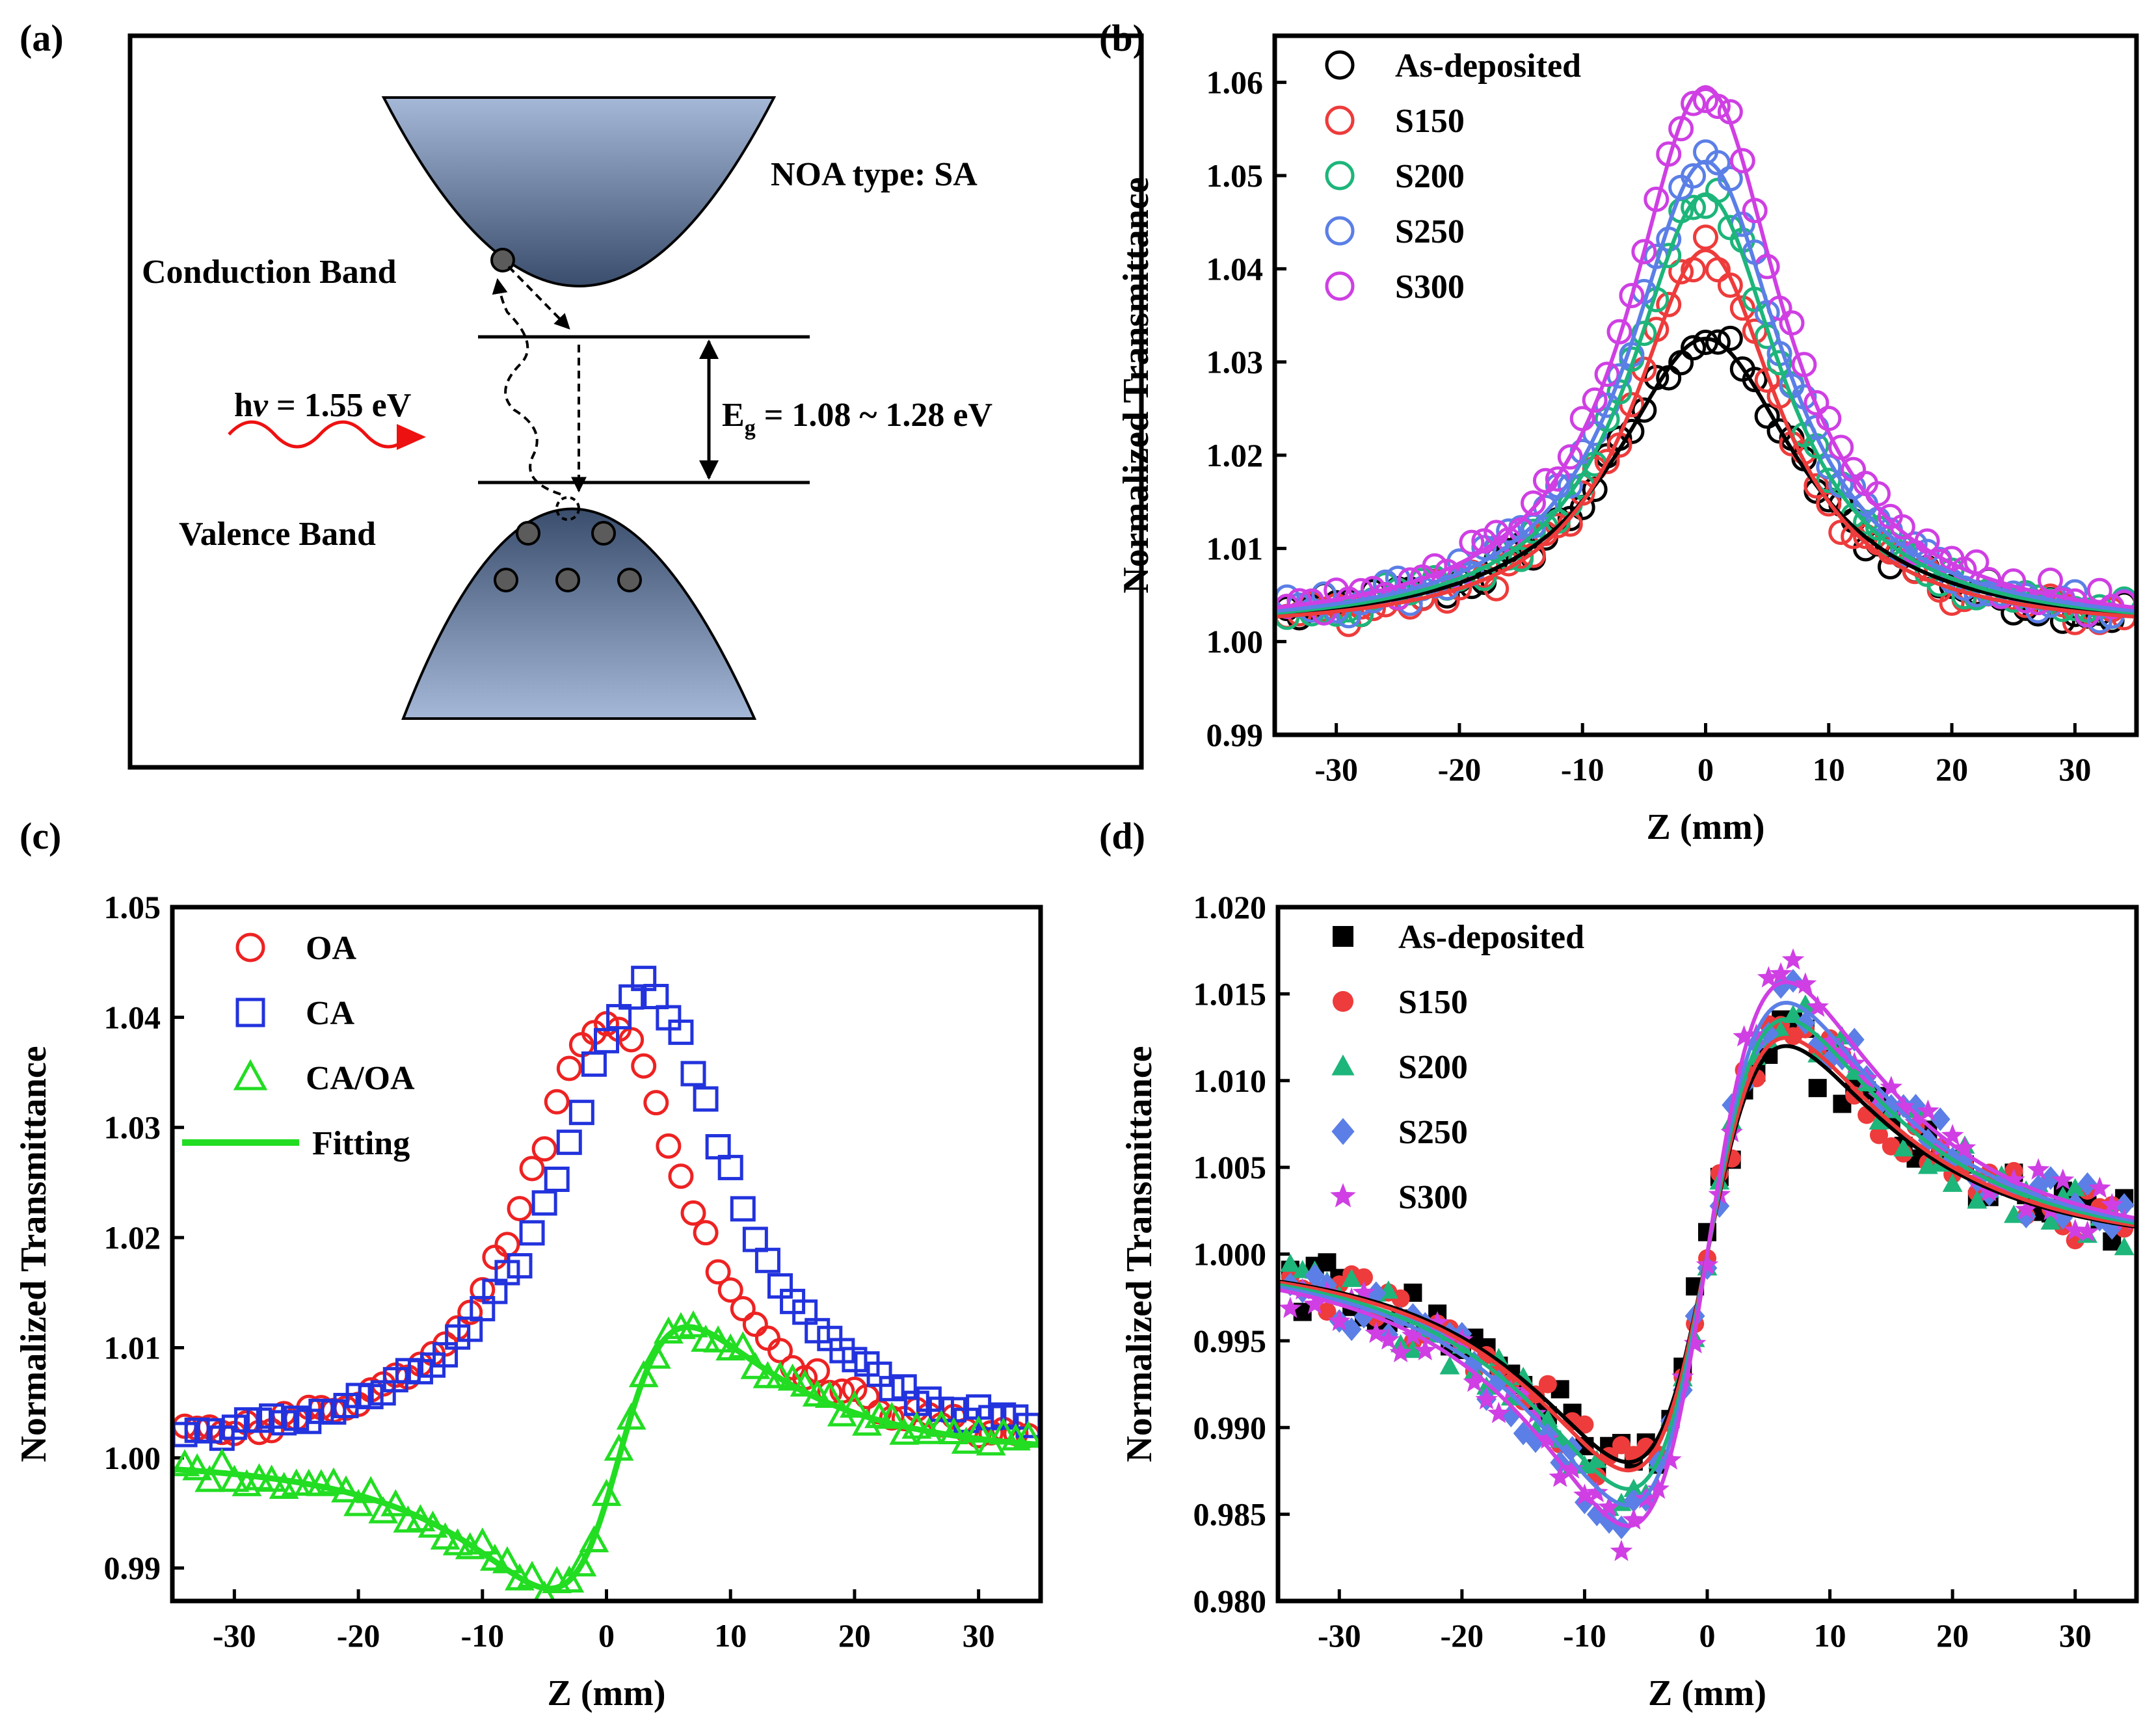 This screenshot has height=1733, width=2156. What do you see at coordinates (132, 907) in the screenshot?
I see `y-tick-label: 1.05` at bounding box center [132, 907].